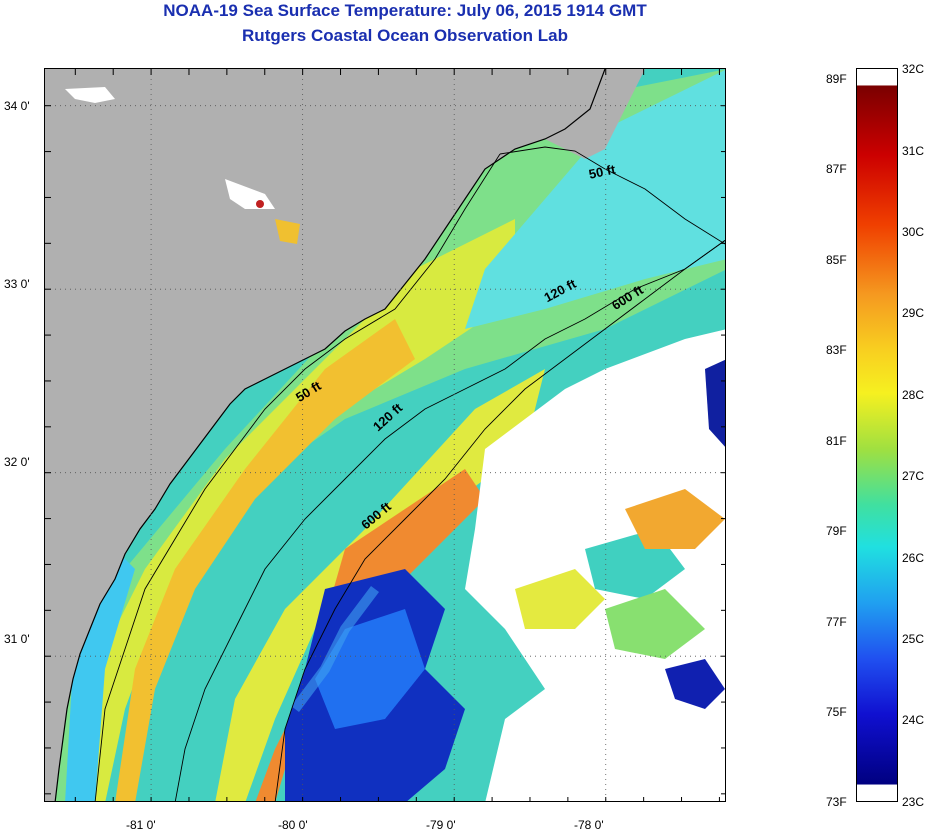  What do you see at coordinates (655, 624) in the screenshot?
I see `sst-patch-green` at bounding box center [655, 624].